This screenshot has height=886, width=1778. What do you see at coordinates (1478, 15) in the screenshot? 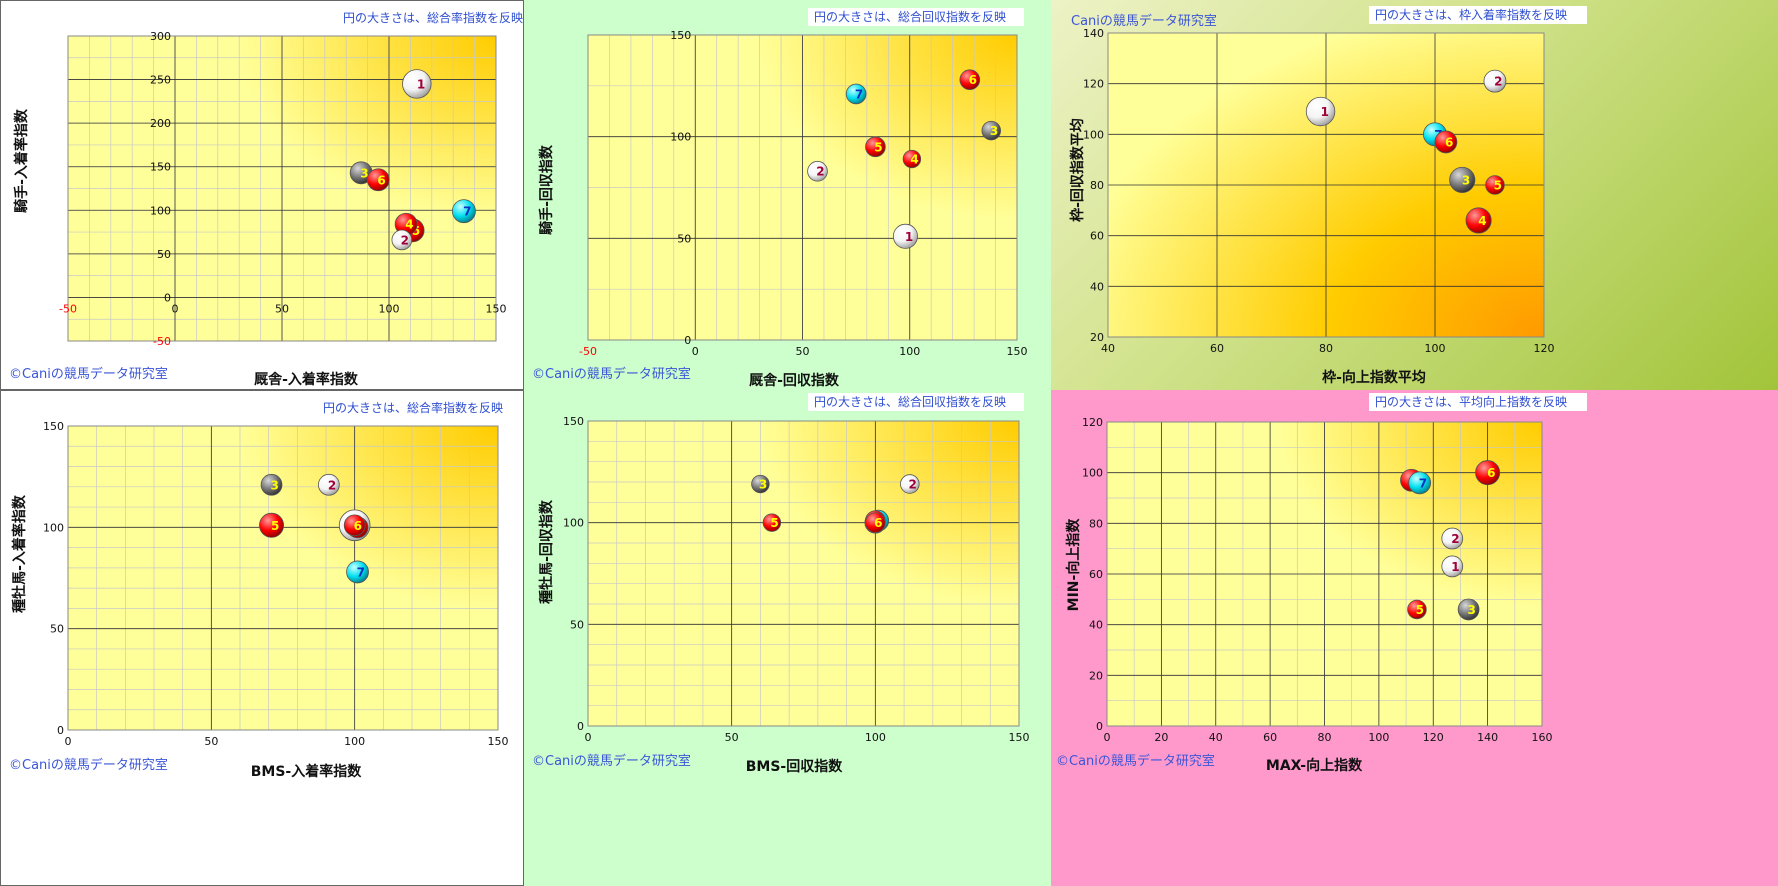
I see `chart-note: 円の大きさは、枠入着率指数を反映` at bounding box center [1478, 15].